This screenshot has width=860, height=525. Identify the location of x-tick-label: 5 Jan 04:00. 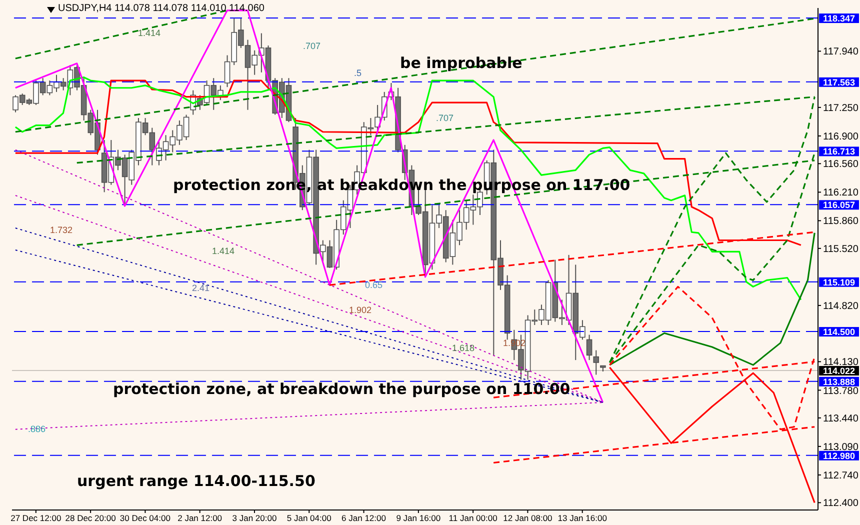
(309, 518).